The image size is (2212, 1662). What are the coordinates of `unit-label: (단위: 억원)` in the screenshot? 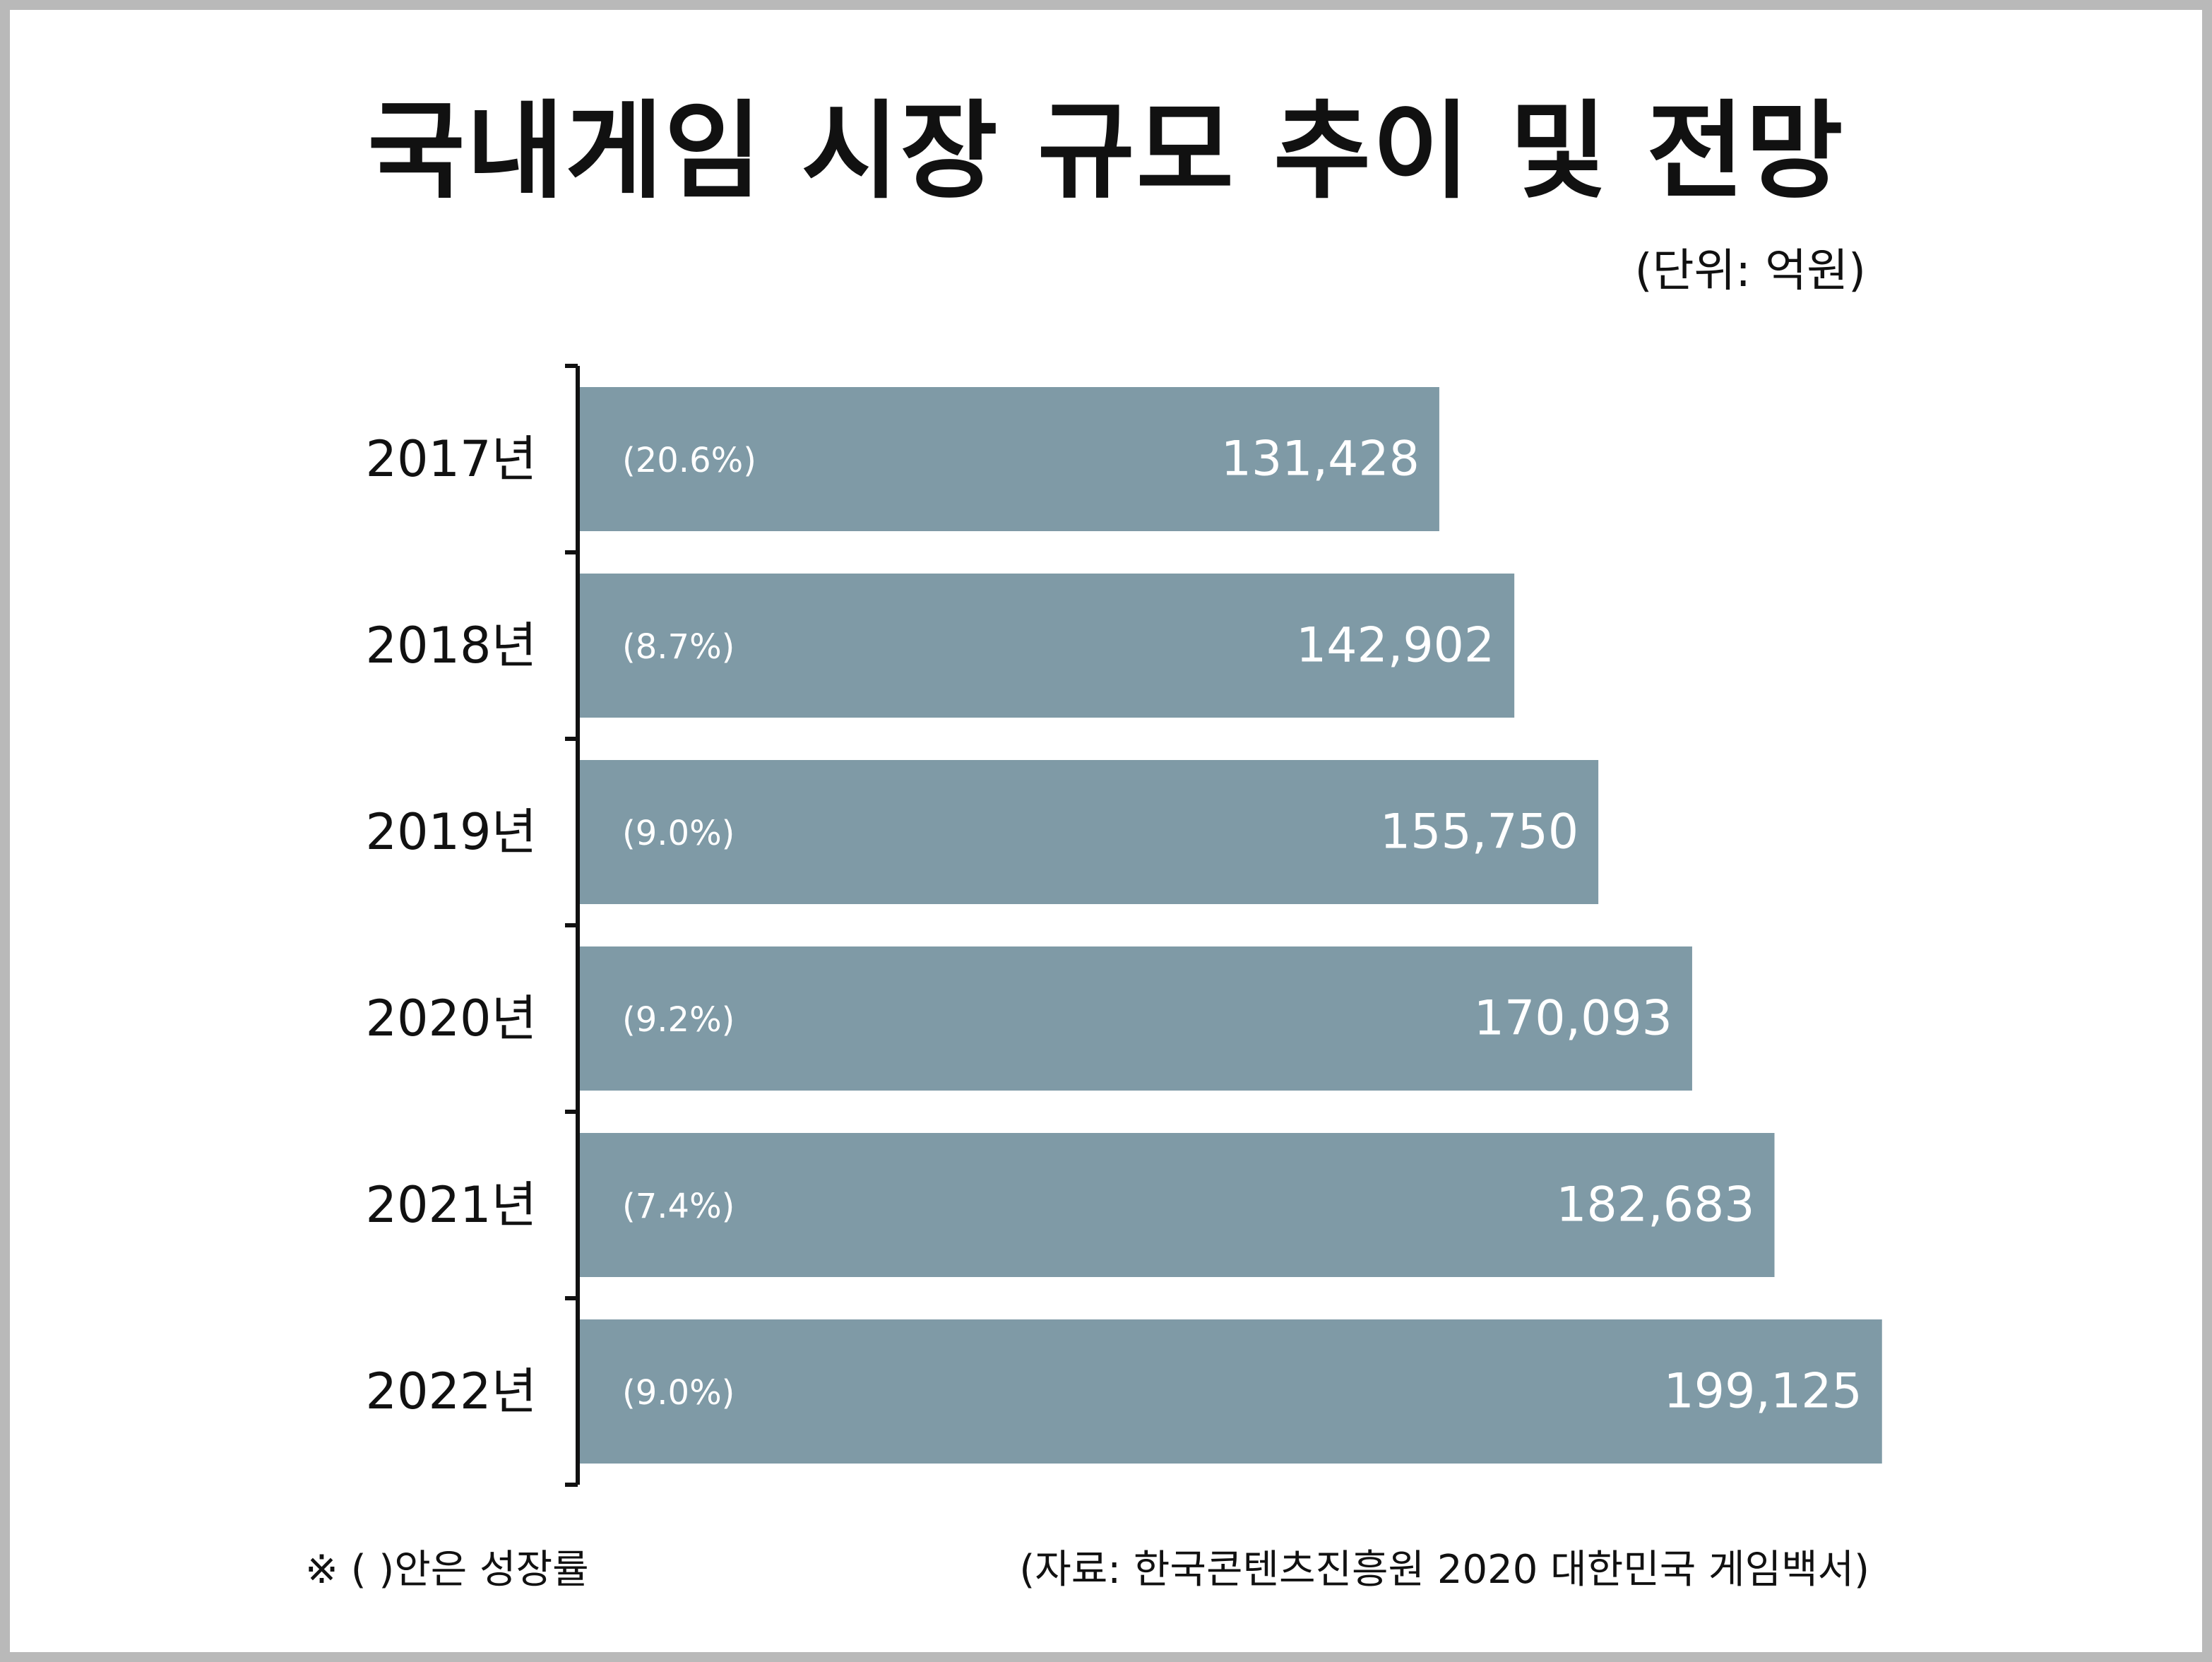 It's located at (1750, 271).